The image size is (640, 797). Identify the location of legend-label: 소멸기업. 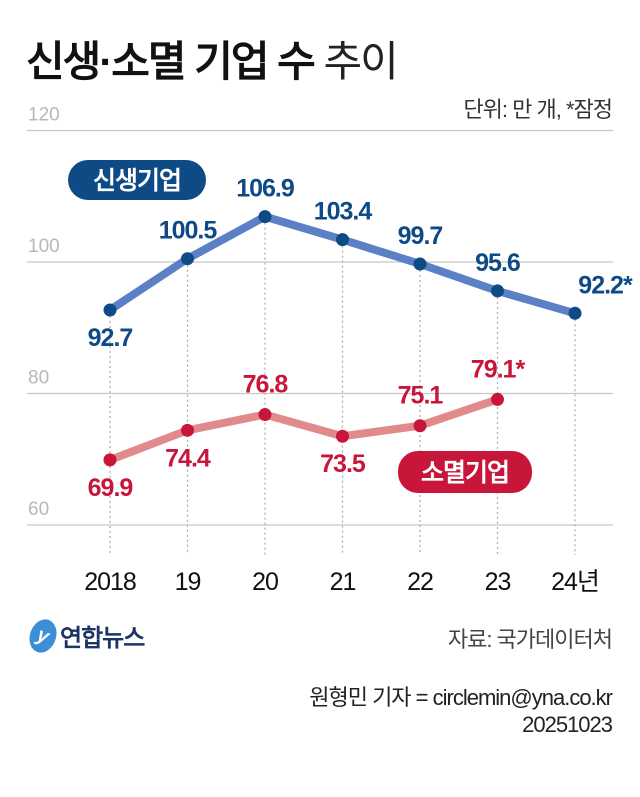
(465, 472).